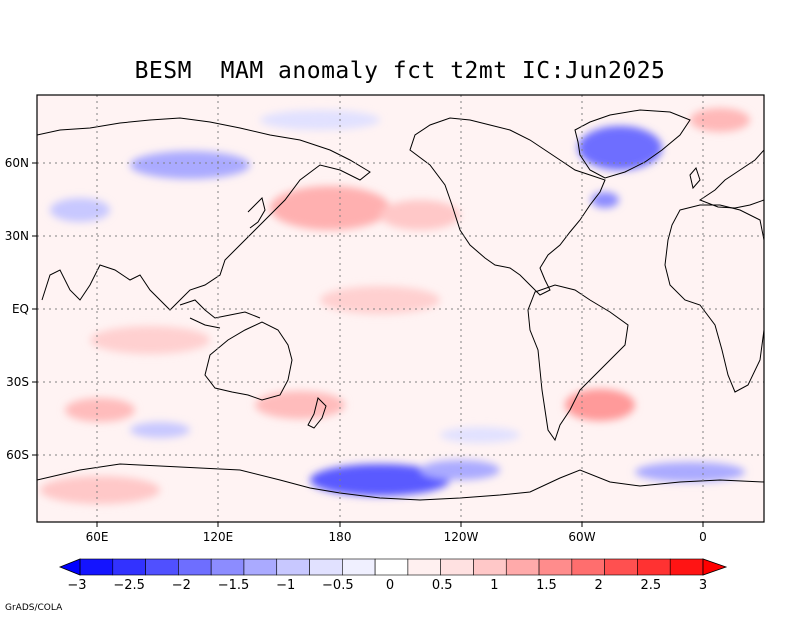 Image resolution: width=800 pixels, height=618 pixels. What do you see at coordinates (190, 165) in the screenshot?
I see `anomaly-cool-siberia` at bounding box center [190, 165].